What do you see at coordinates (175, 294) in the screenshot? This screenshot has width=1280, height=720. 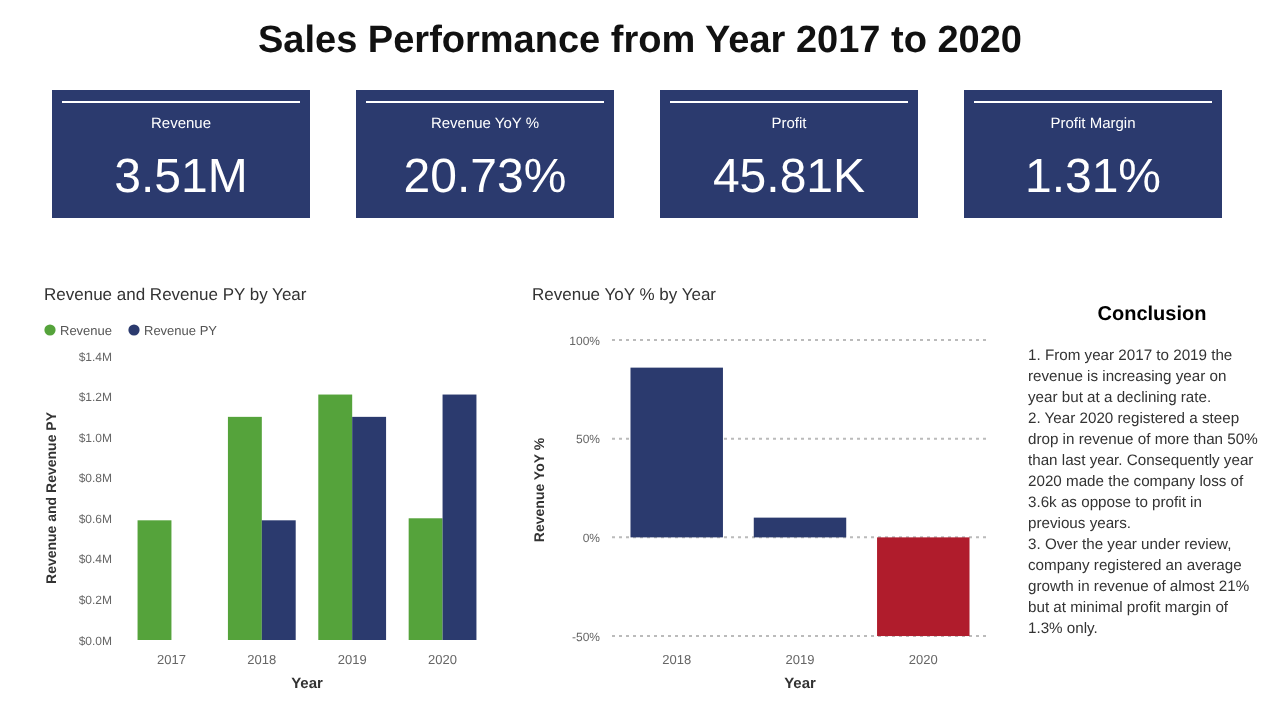 I see `chart-title: Revenue and Revenue PY by Year` at bounding box center [175, 294].